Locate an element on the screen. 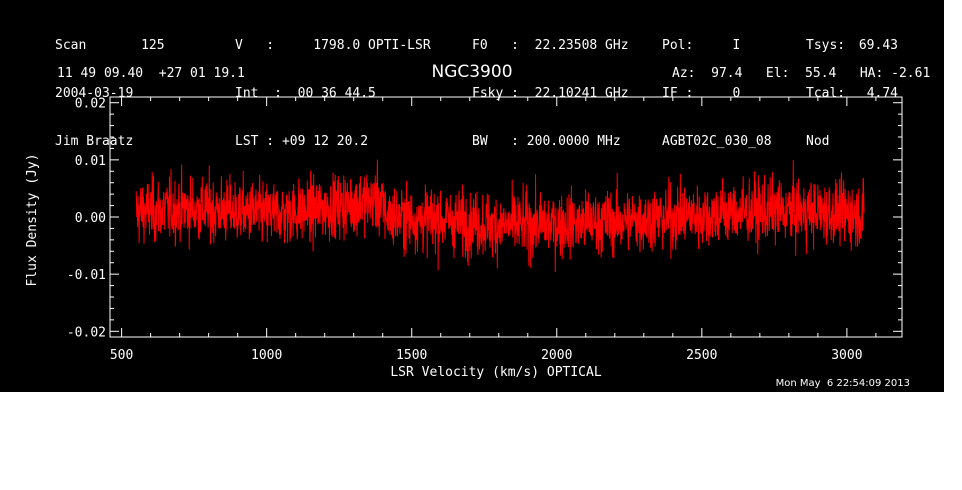 This screenshot has width=962, height=490. y-tick-label: -0.02 is located at coordinates (86, 332).